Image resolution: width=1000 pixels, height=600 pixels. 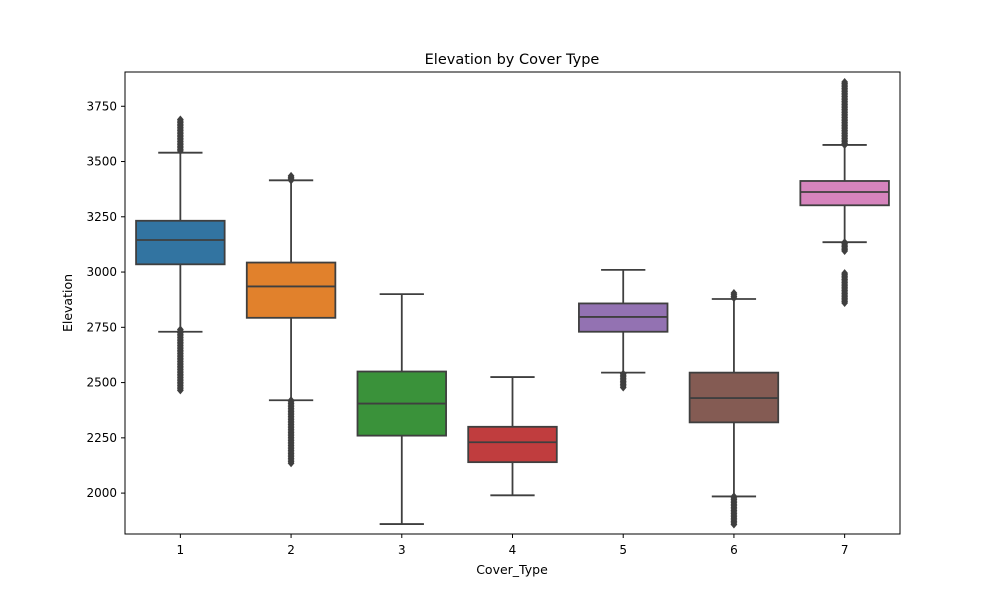 What do you see at coordinates (101, 272) in the screenshot?
I see `y-tick-label: 3000` at bounding box center [101, 272].